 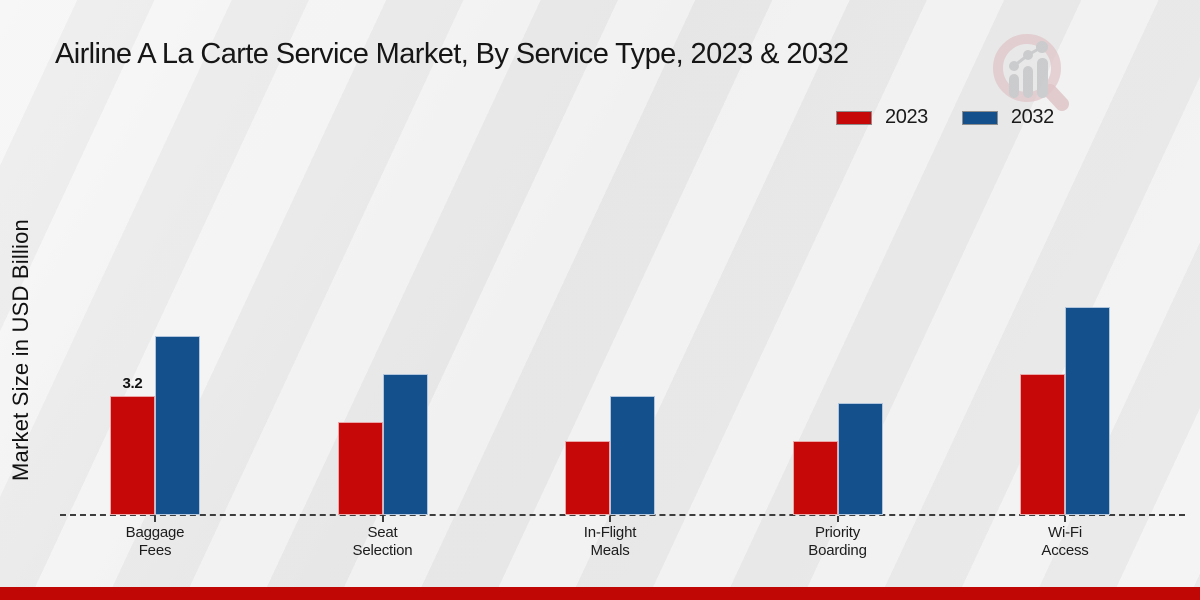 I want to click on legend-item-2023: 2023, so click(x=882, y=117).